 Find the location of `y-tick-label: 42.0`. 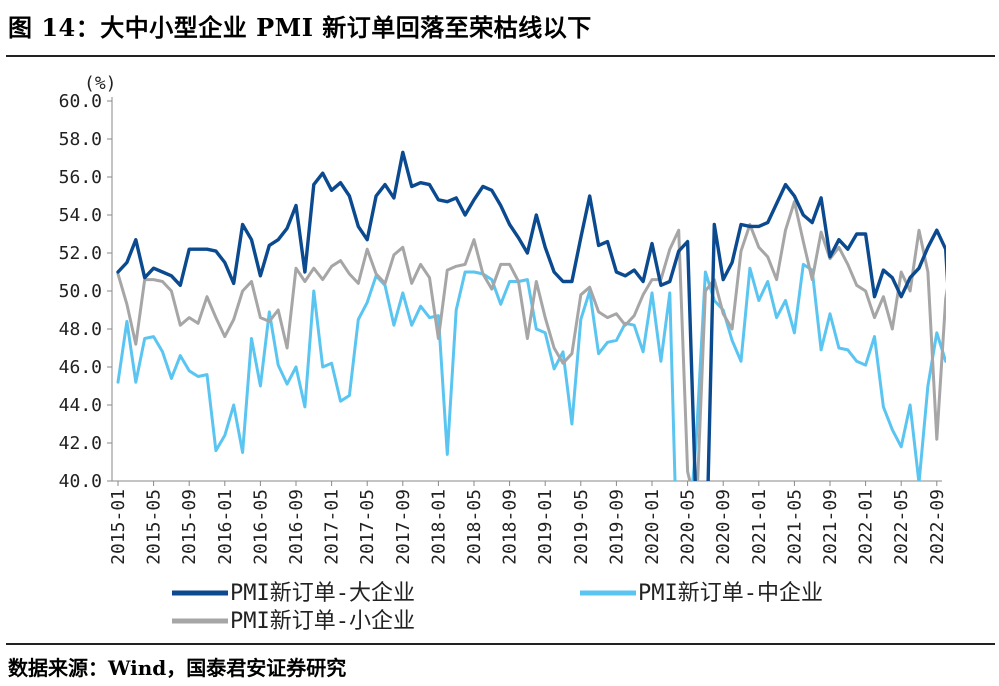

y-tick-label: 42.0 is located at coordinates (80, 443).